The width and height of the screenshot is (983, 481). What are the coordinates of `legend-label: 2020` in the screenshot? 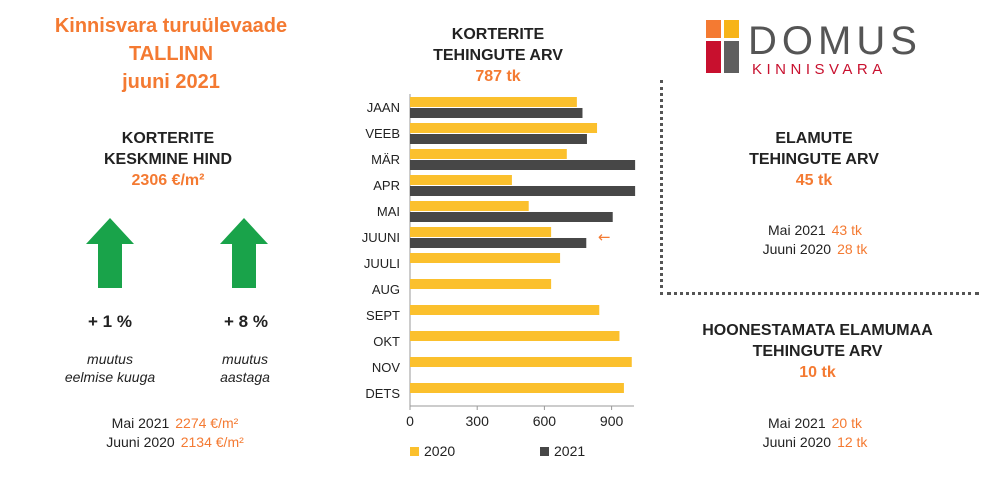 It's located at (439, 451).